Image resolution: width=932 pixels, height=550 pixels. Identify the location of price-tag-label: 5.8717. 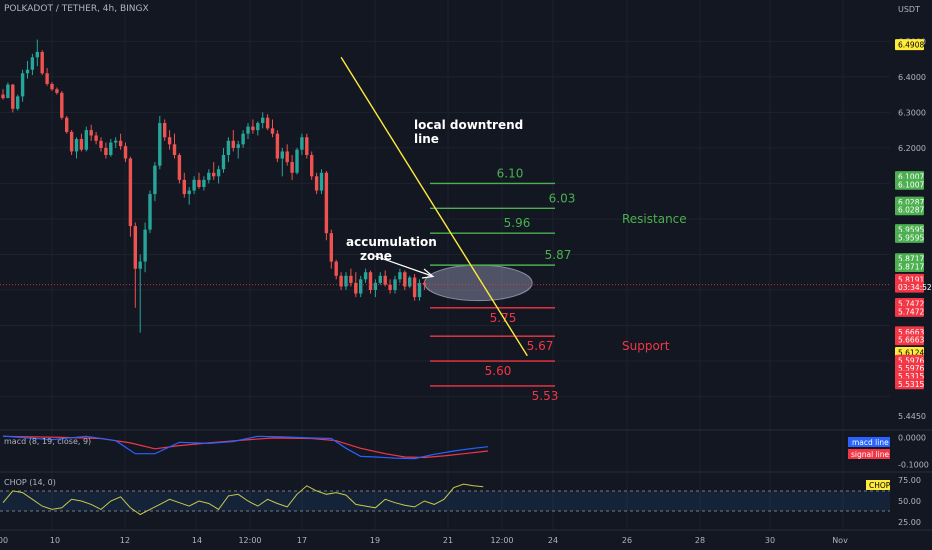
(911, 259).